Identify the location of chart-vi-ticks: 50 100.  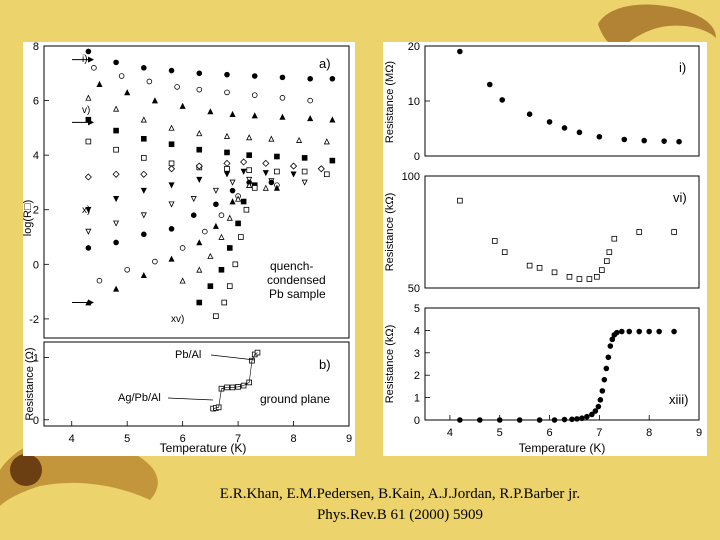
(416, 233).